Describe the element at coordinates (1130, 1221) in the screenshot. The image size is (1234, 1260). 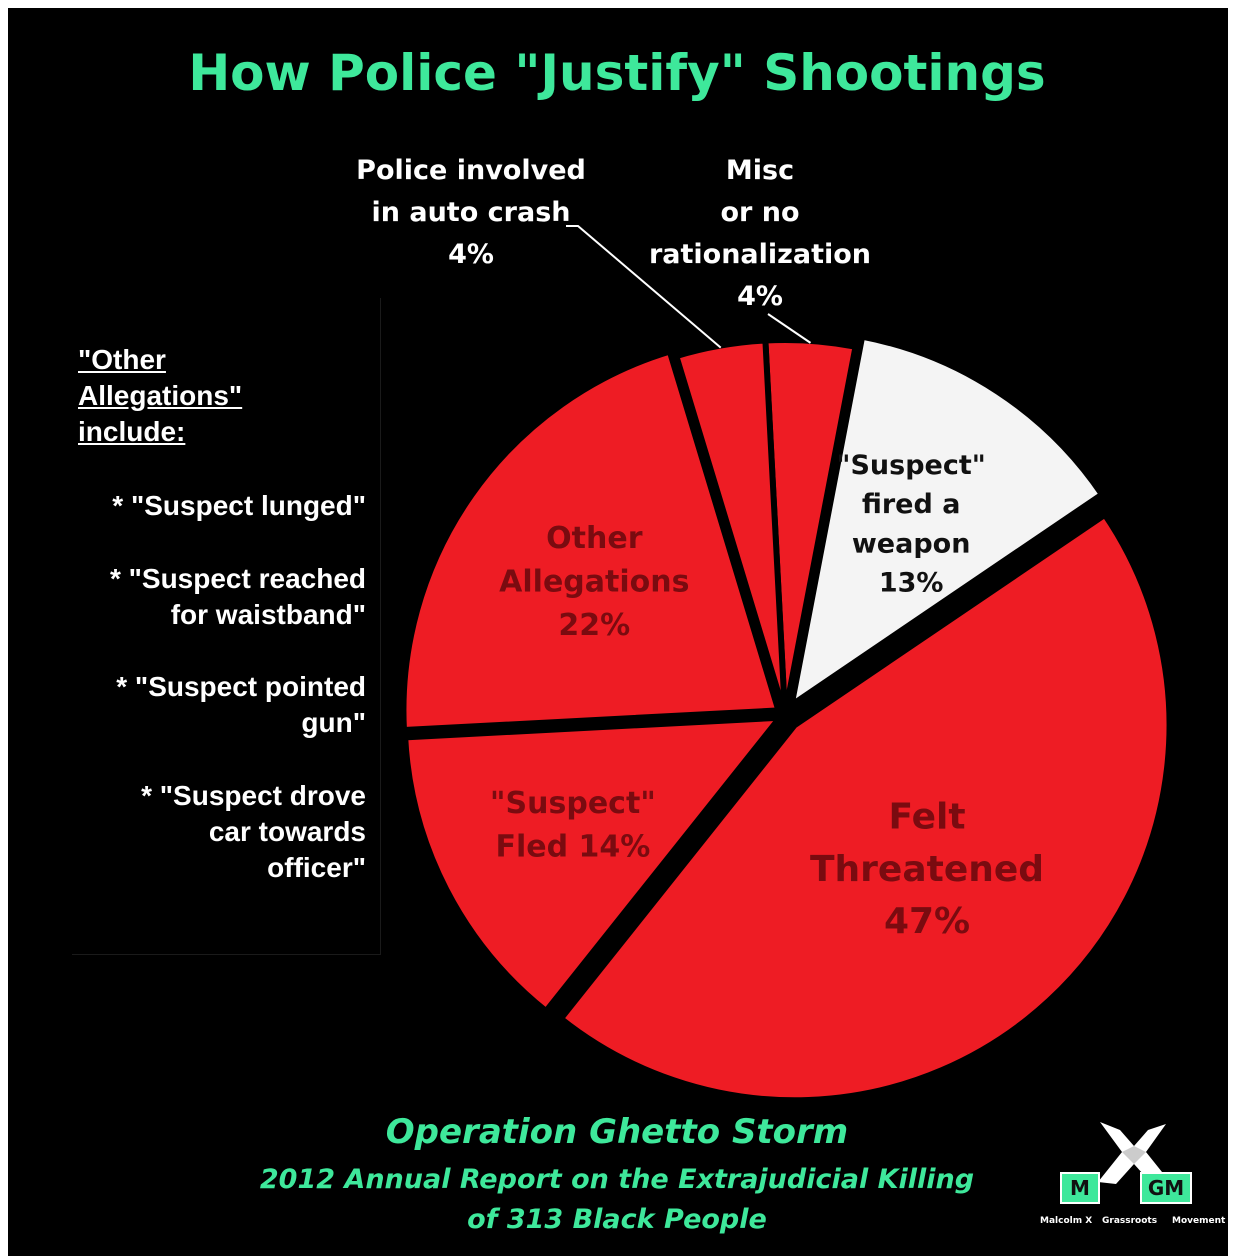
I see `logo-caption-mid: Grassroots` at that location.